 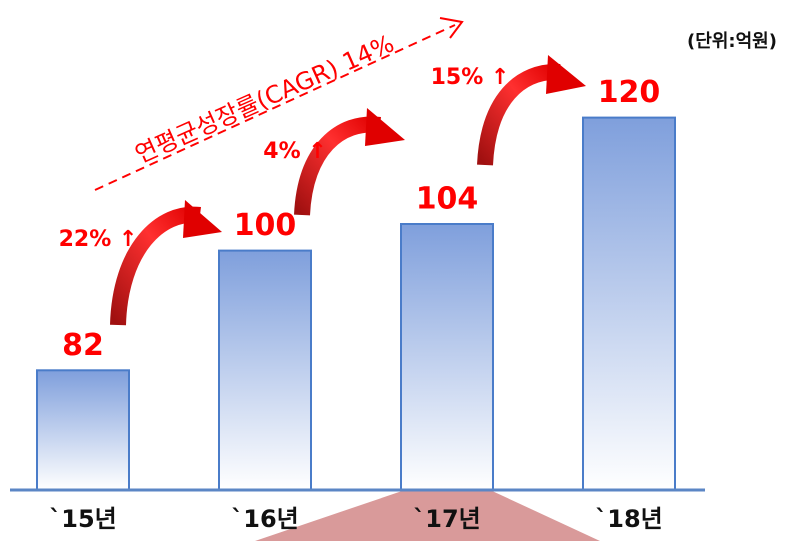 I want to click on value-label: 82, so click(x=83, y=345).